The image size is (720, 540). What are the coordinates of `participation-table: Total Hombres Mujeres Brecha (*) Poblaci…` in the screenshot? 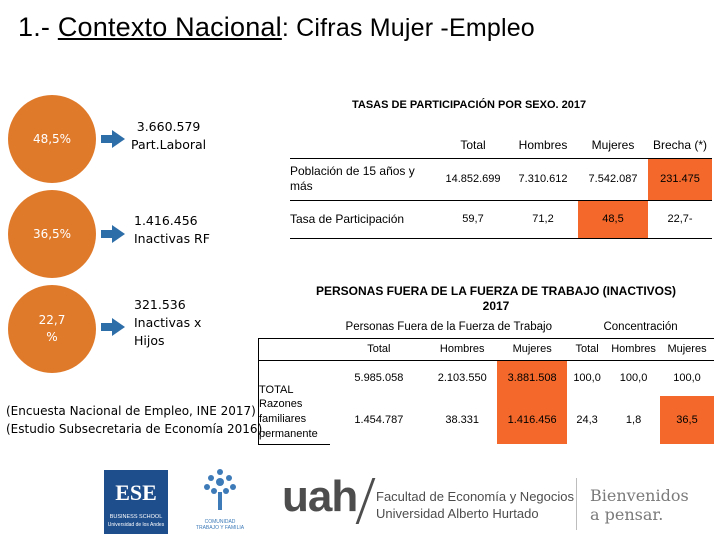 It's located at (501, 185).